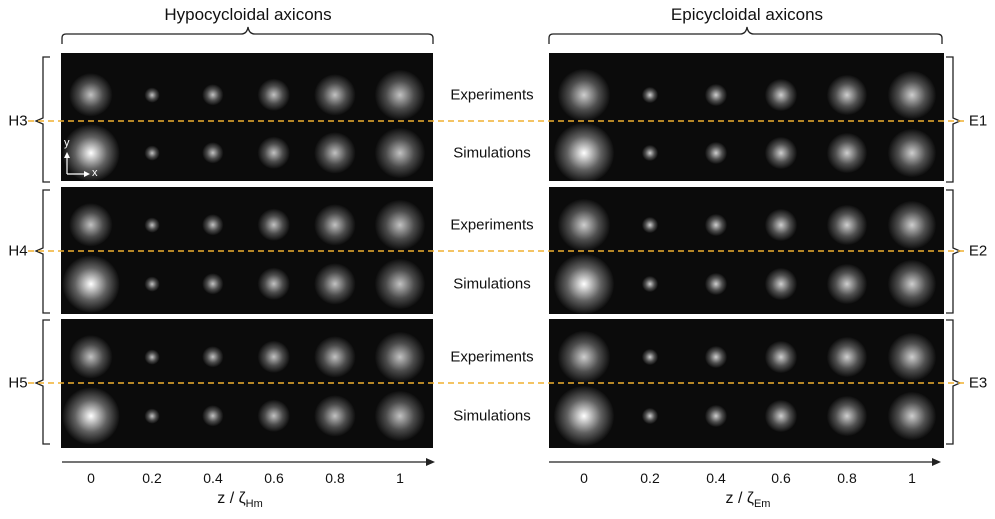 The height and width of the screenshot is (519, 995). I want to click on beam-spot-left-r0-c0, so click(91, 95).